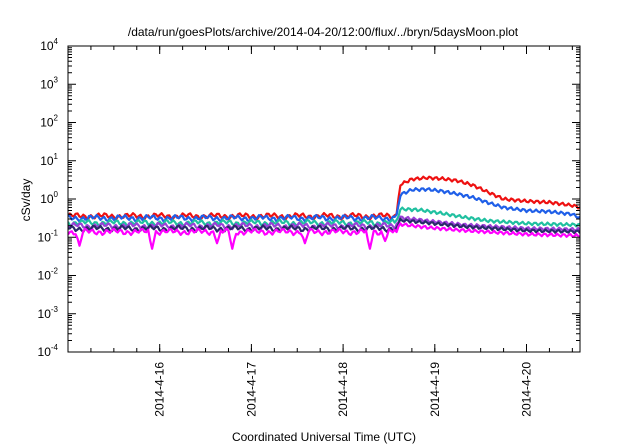 This screenshot has width=640, height=448. What do you see at coordinates (49, 45) in the screenshot?
I see `y-tick-label: 10⁴` at bounding box center [49, 45].